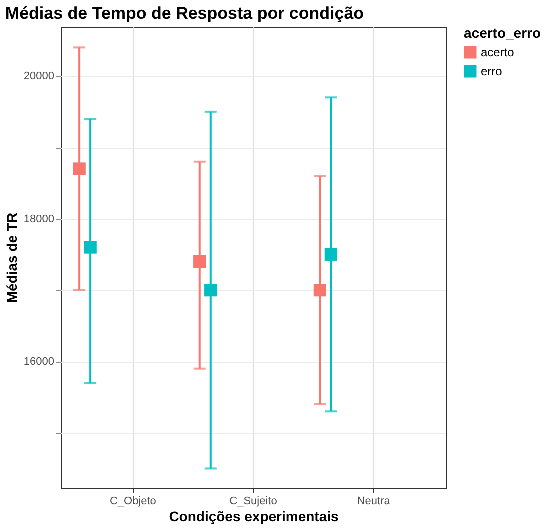  Describe the element at coordinates (184, 13) in the screenshot. I see `chart-title: Médias de Tempo de Resposta por condição` at that location.